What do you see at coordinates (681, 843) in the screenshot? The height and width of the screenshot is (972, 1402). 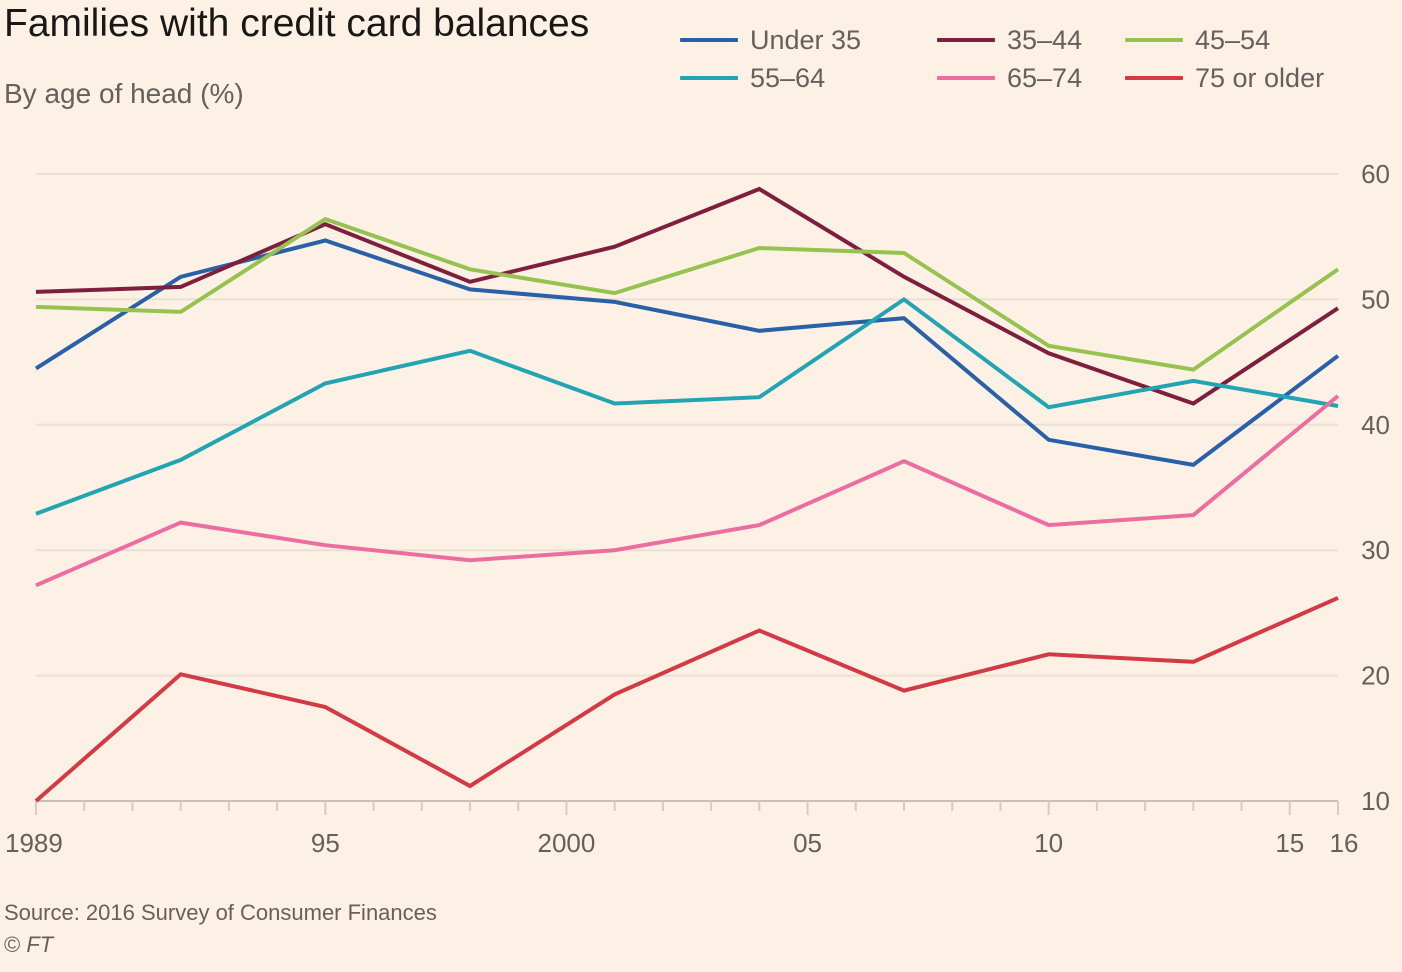 I see `x-axis-tick-labels: 1989 95 2000 05 10 15 16` at bounding box center [681, 843].